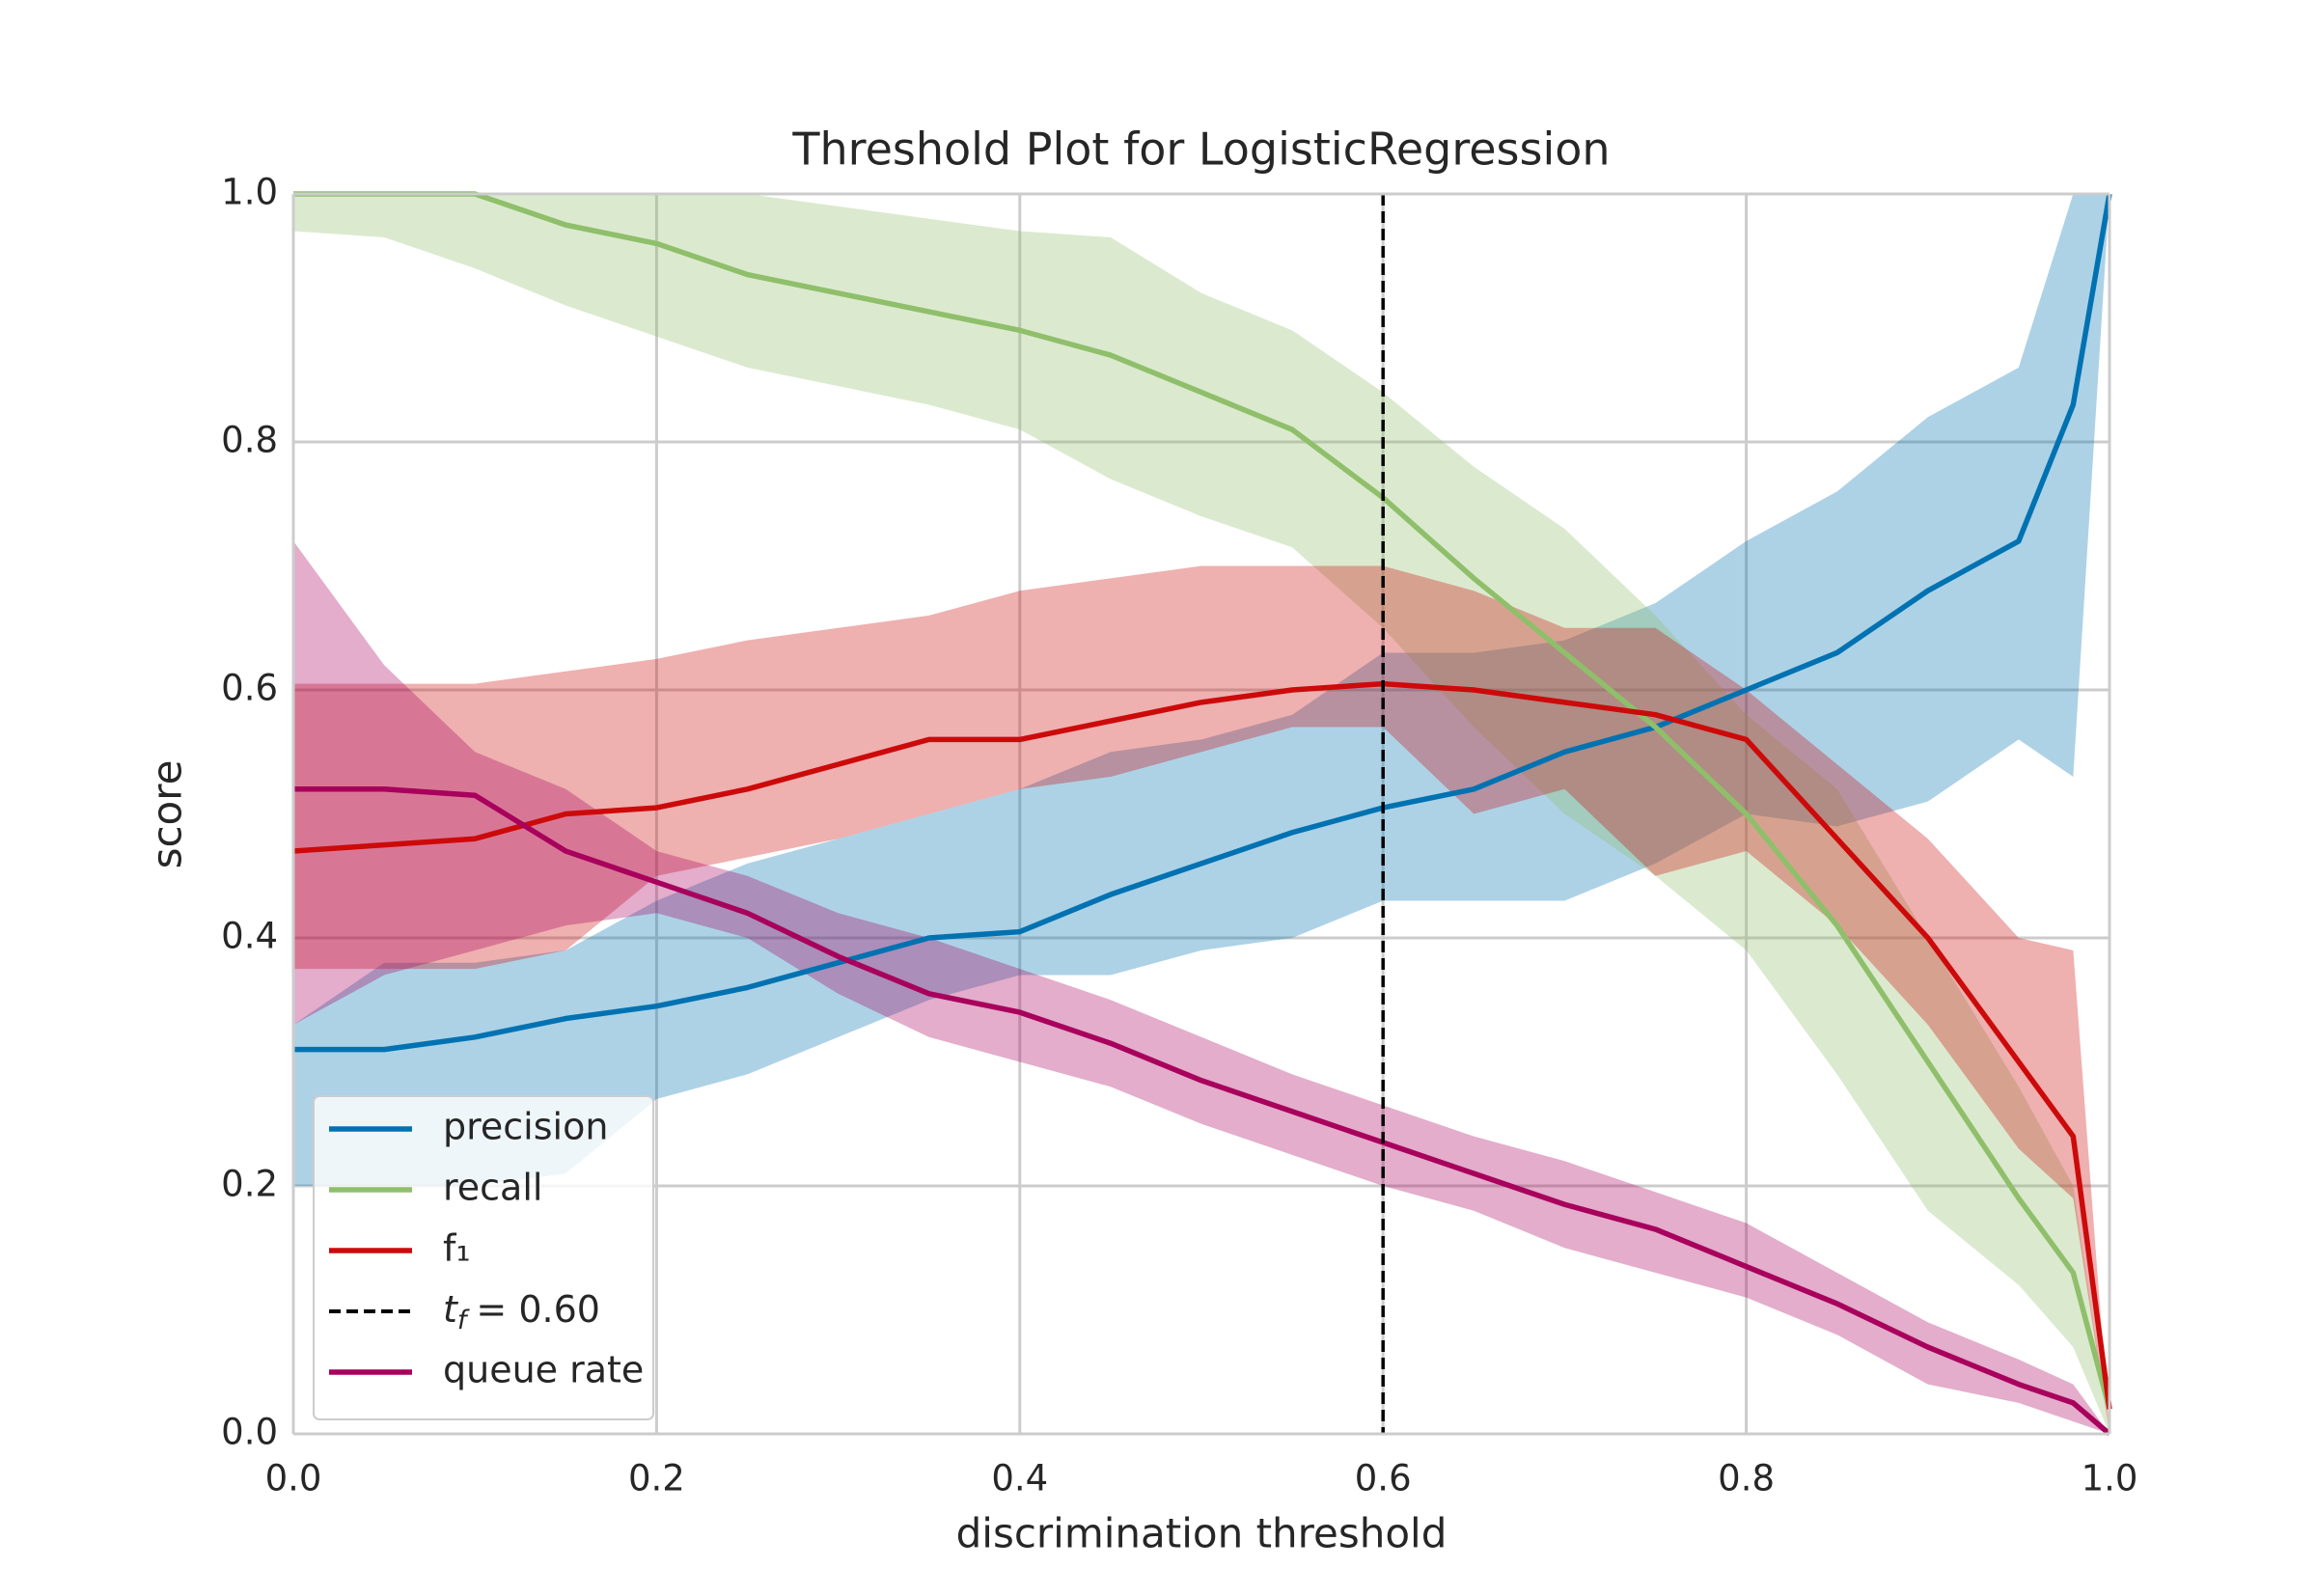  What do you see at coordinates (249, 1432) in the screenshot?
I see `y-tick-label: 0.0` at bounding box center [249, 1432].